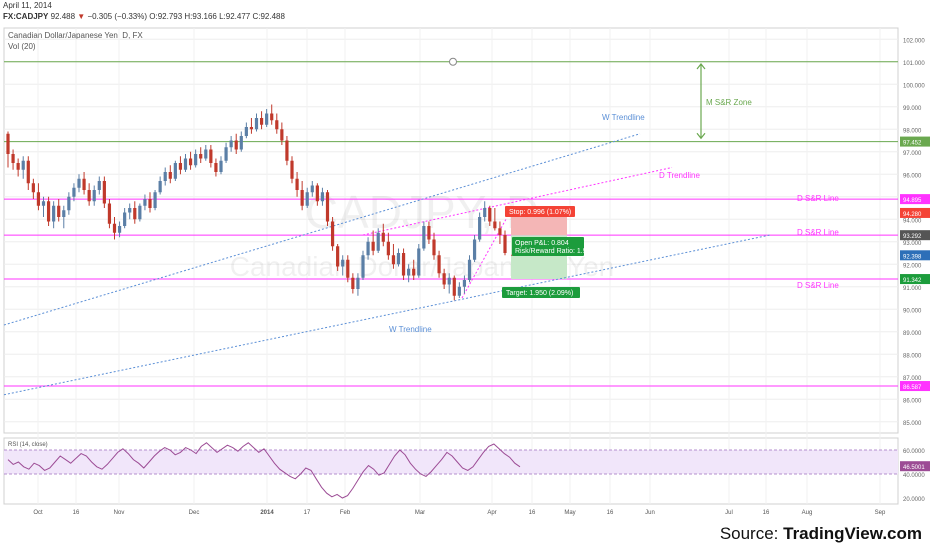  I want to click on price-tick-label: 86.000, so click(912, 401).